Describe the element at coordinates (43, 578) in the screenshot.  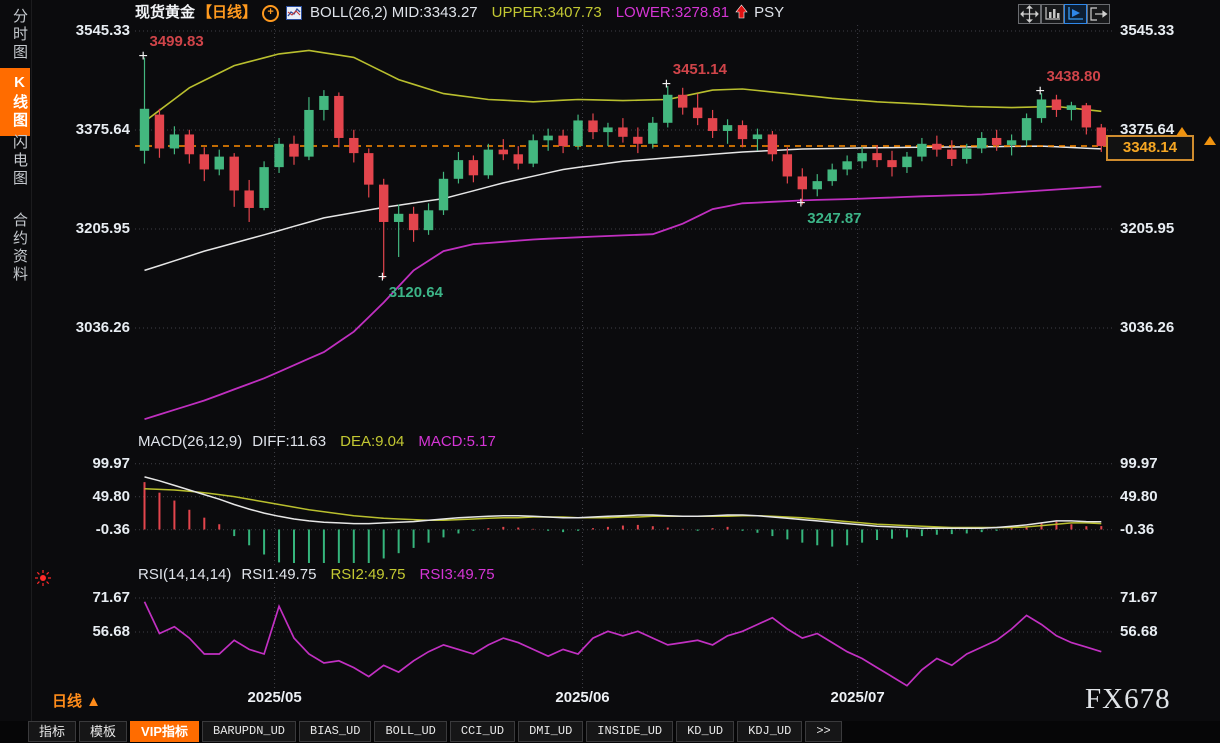
I see `alarm-dot-icon` at that location.